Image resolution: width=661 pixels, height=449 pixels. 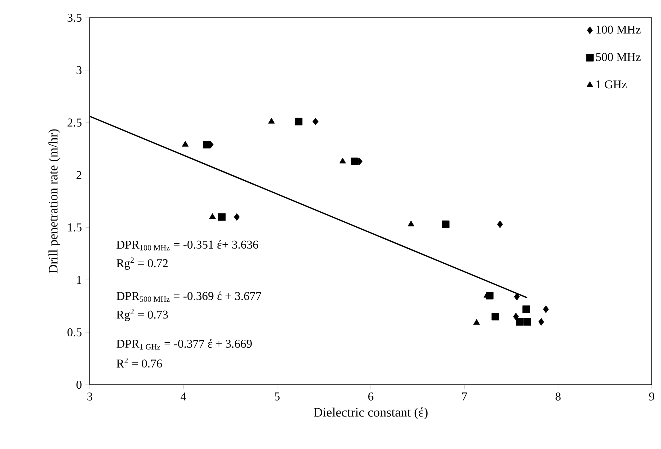 What do you see at coordinates (142, 264) in the screenshot?
I see `annotation: Rg$^{2}$ = 0.72` at bounding box center [142, 264].